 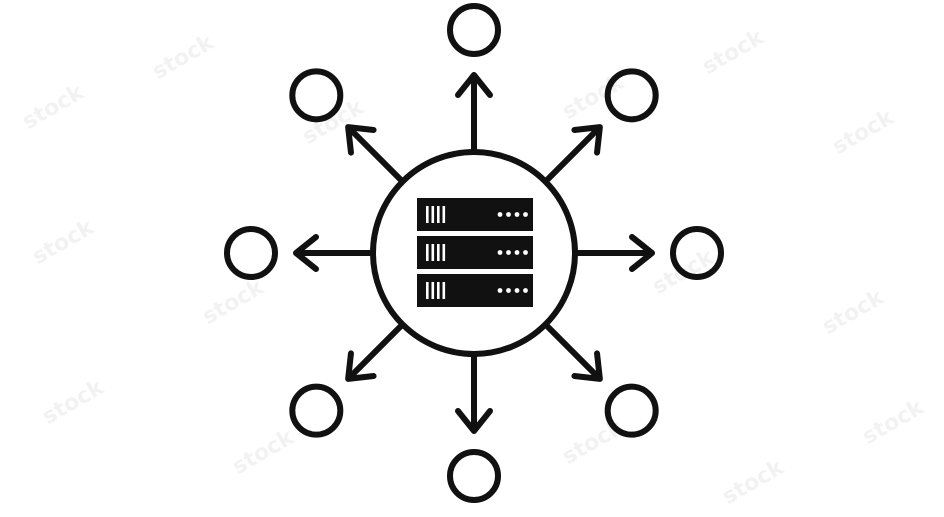 I want to click on spoke-south-west, so click(x=346, y=380).